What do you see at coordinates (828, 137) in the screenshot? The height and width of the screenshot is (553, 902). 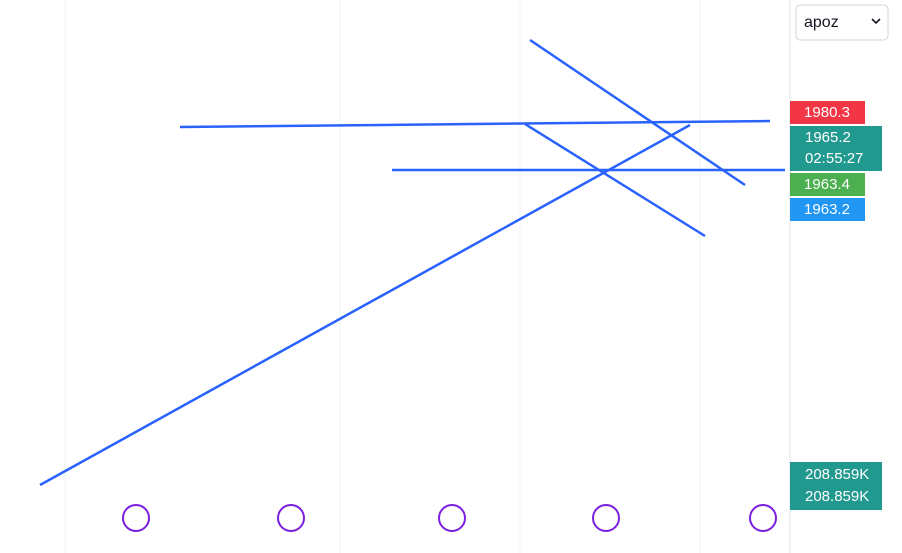 I see `badge-text: 1965.2` at bounding box center [828, 137].